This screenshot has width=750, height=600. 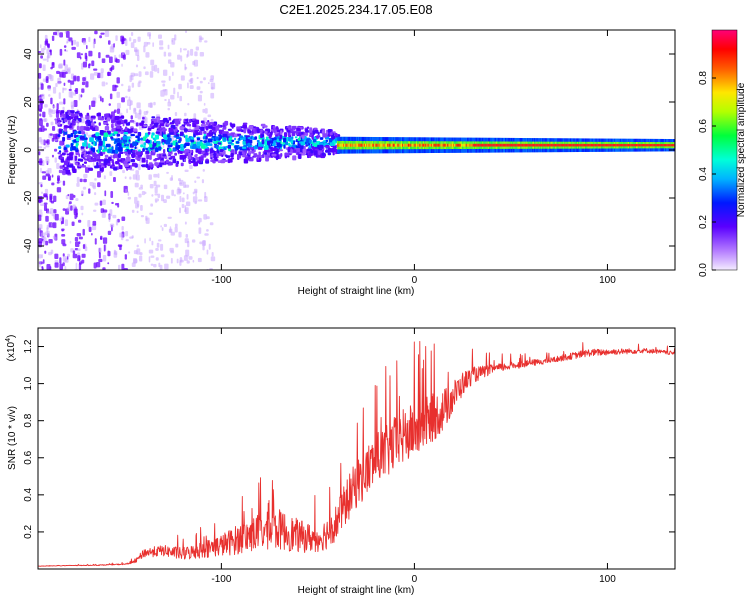 I want to click on snr-y-tick-label: 0.8, so click(x=28, y=420).